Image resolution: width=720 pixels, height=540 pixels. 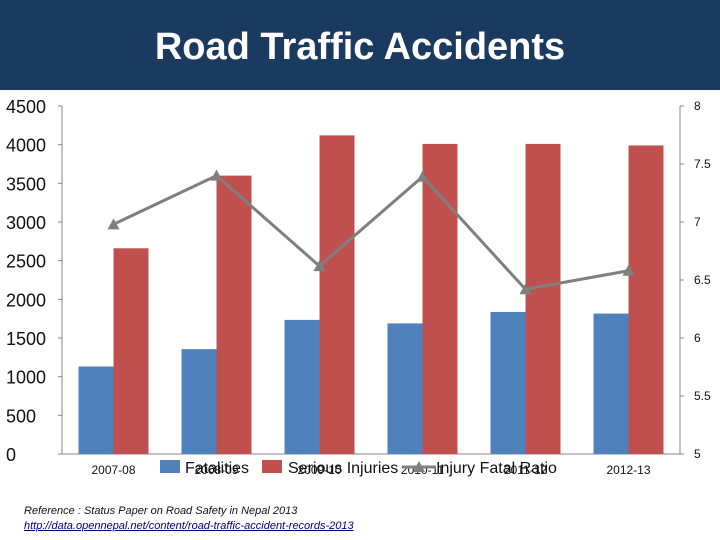 What do you see at coordinates (525, 470) in the screenshot?
I see `x-axis-tick-label: 2011-12` at bounding box center [525, 470].